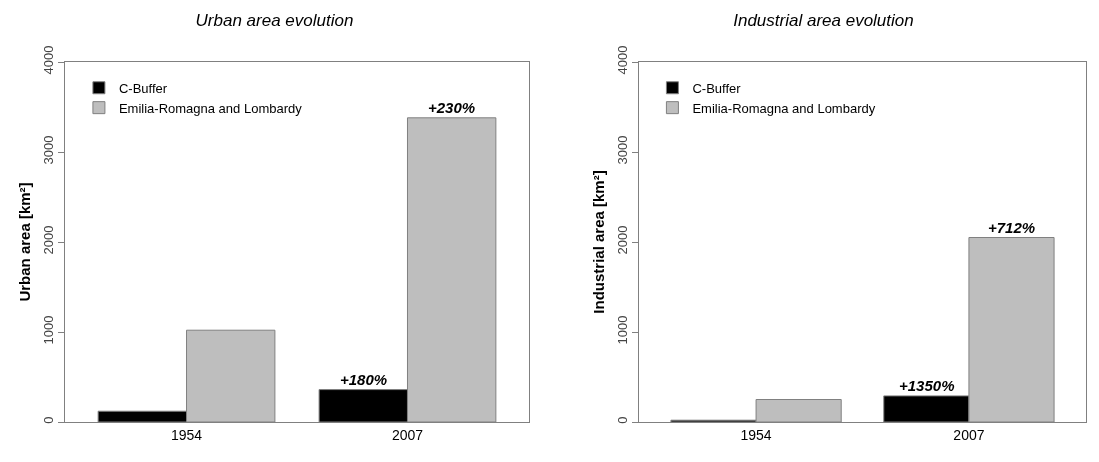 This screenshot has width=1099, height=462. I want to click on chart-title: Urban area evolution, so click(274, 20).